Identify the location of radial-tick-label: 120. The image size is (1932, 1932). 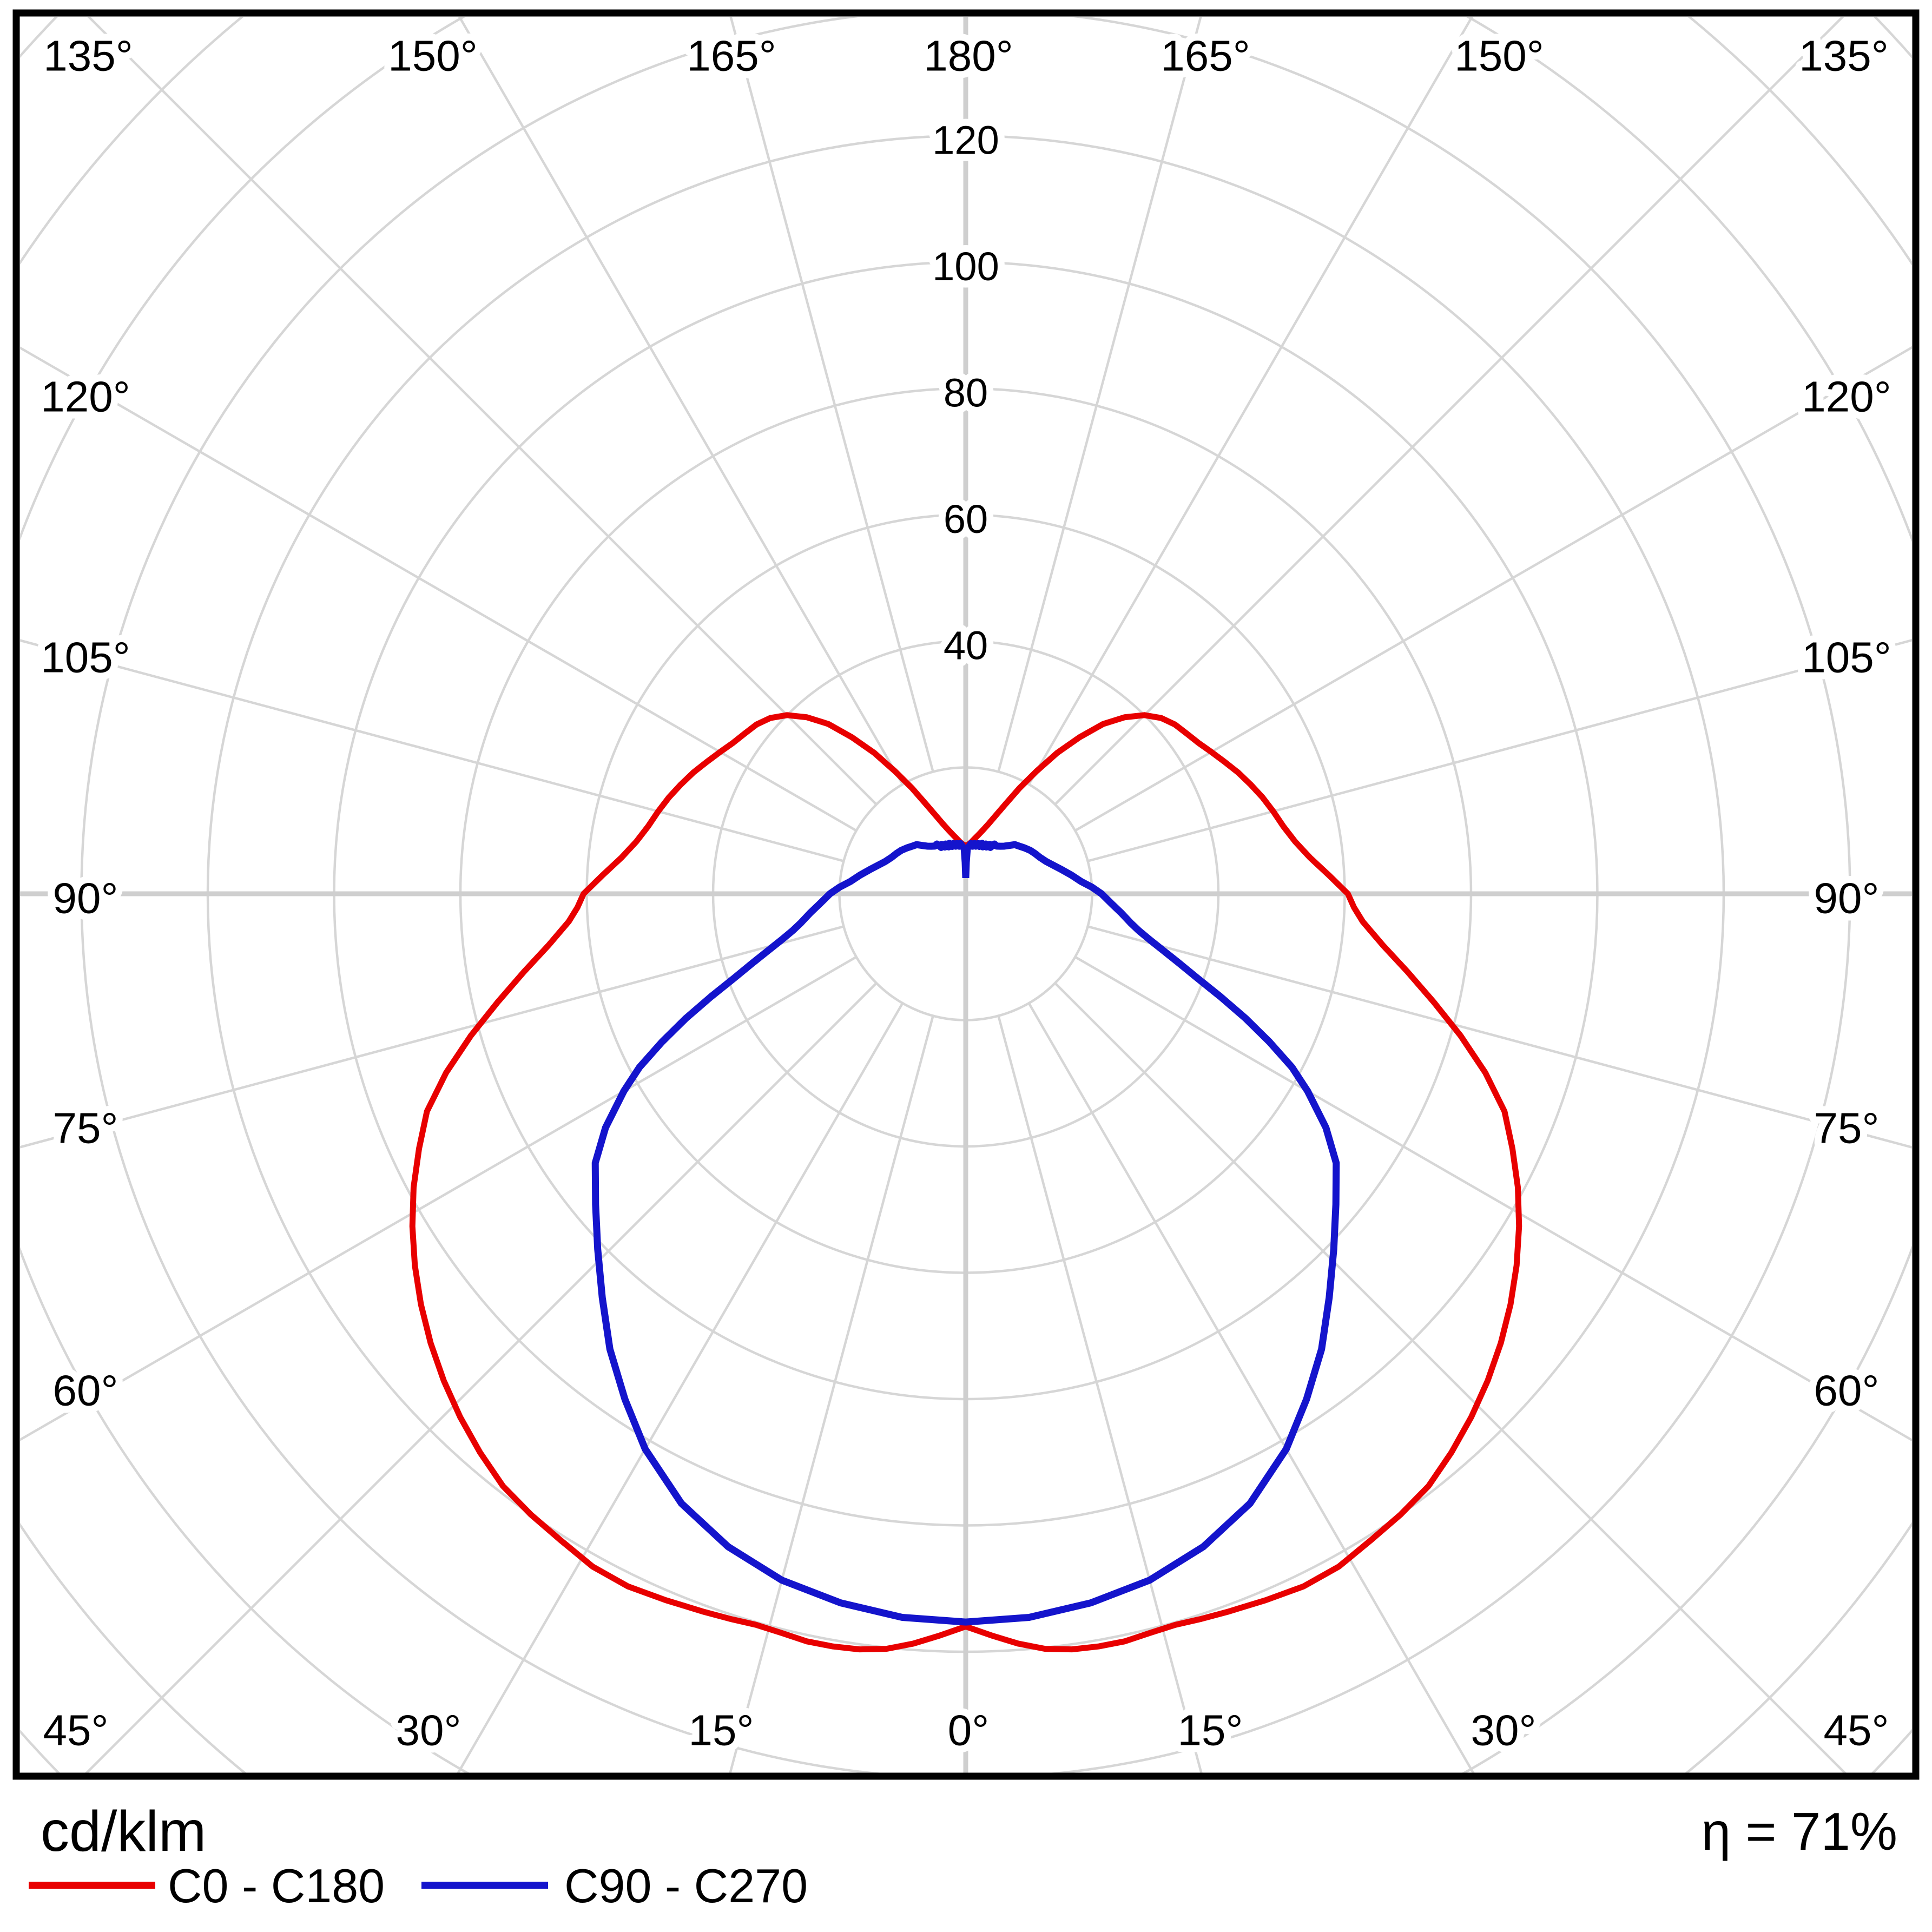
(965, 140).